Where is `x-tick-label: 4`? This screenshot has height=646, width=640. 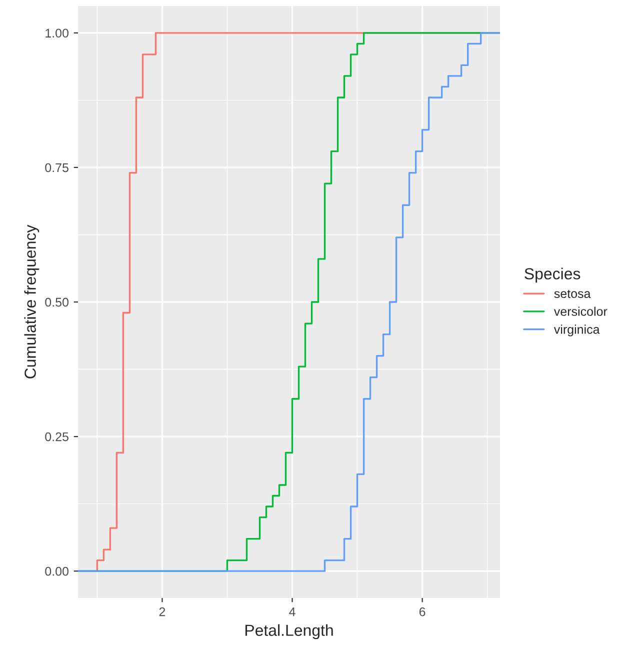 x-tick-label: 4 is located at coordinates (292, 611).